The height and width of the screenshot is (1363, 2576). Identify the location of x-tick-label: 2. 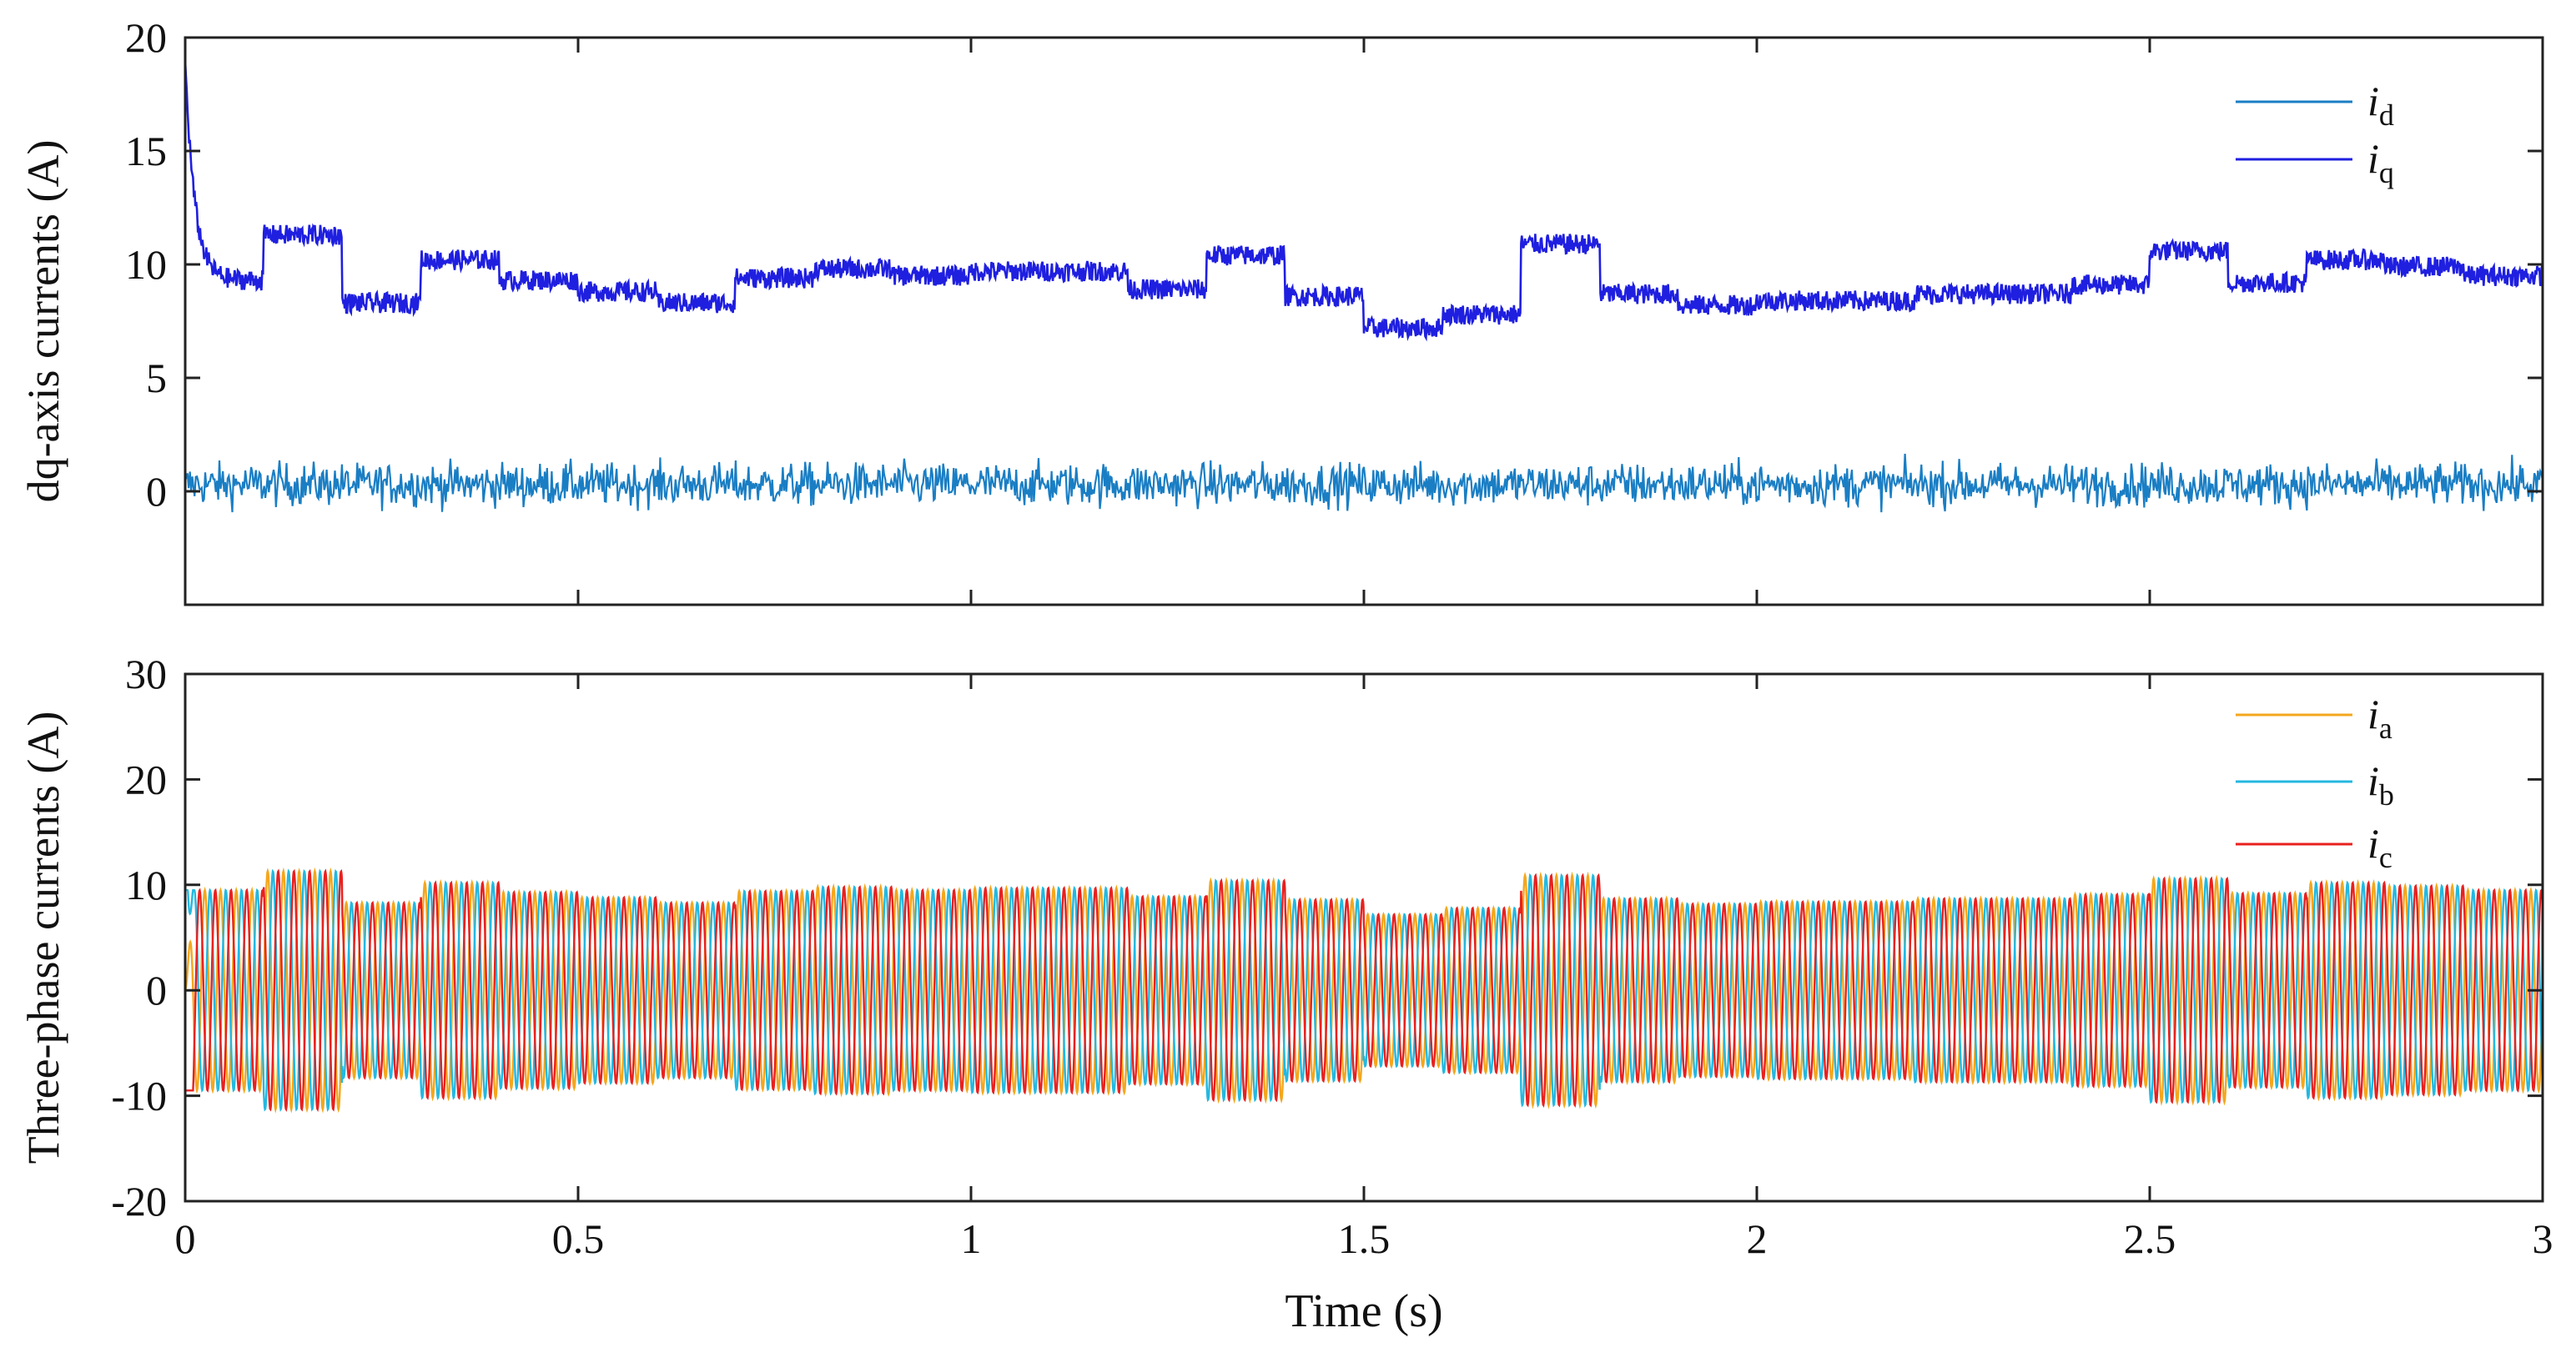
(1757, 1238).